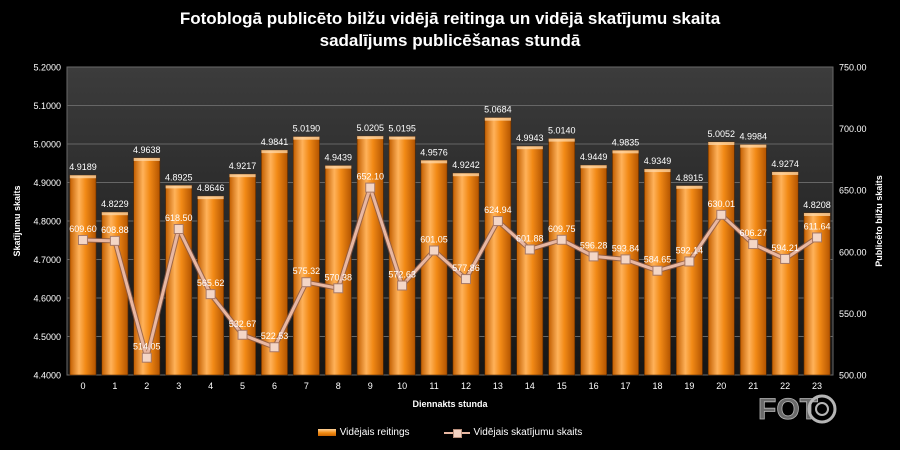 The image size is (900, 450). What do you see at coordinates (402, 386) in the screenshot?
I see `x-tick-label: 10` at bounding box center [402, 386].